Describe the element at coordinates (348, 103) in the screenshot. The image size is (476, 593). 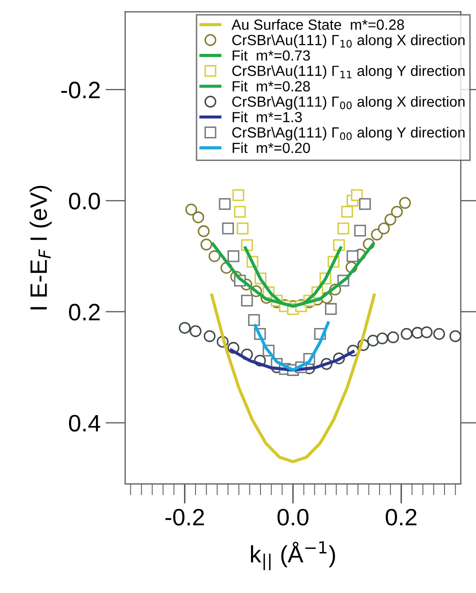
I see `legend-label: CrSBr\Ag(111) Γ$_{00}$ along X direction` at that location.